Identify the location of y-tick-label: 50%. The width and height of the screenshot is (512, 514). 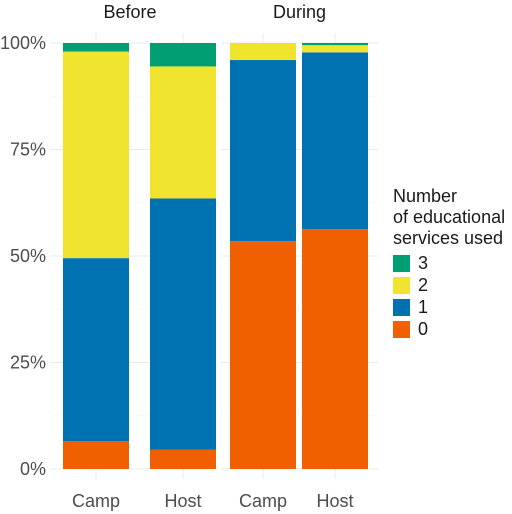
(28, 256).